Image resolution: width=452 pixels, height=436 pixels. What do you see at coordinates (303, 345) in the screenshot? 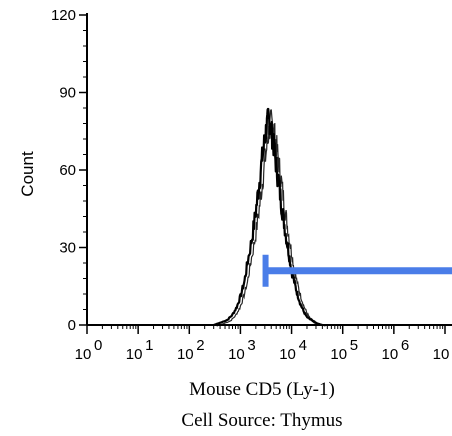
I see `x-tick-exponent: 4` at bounding box center [303, 345].